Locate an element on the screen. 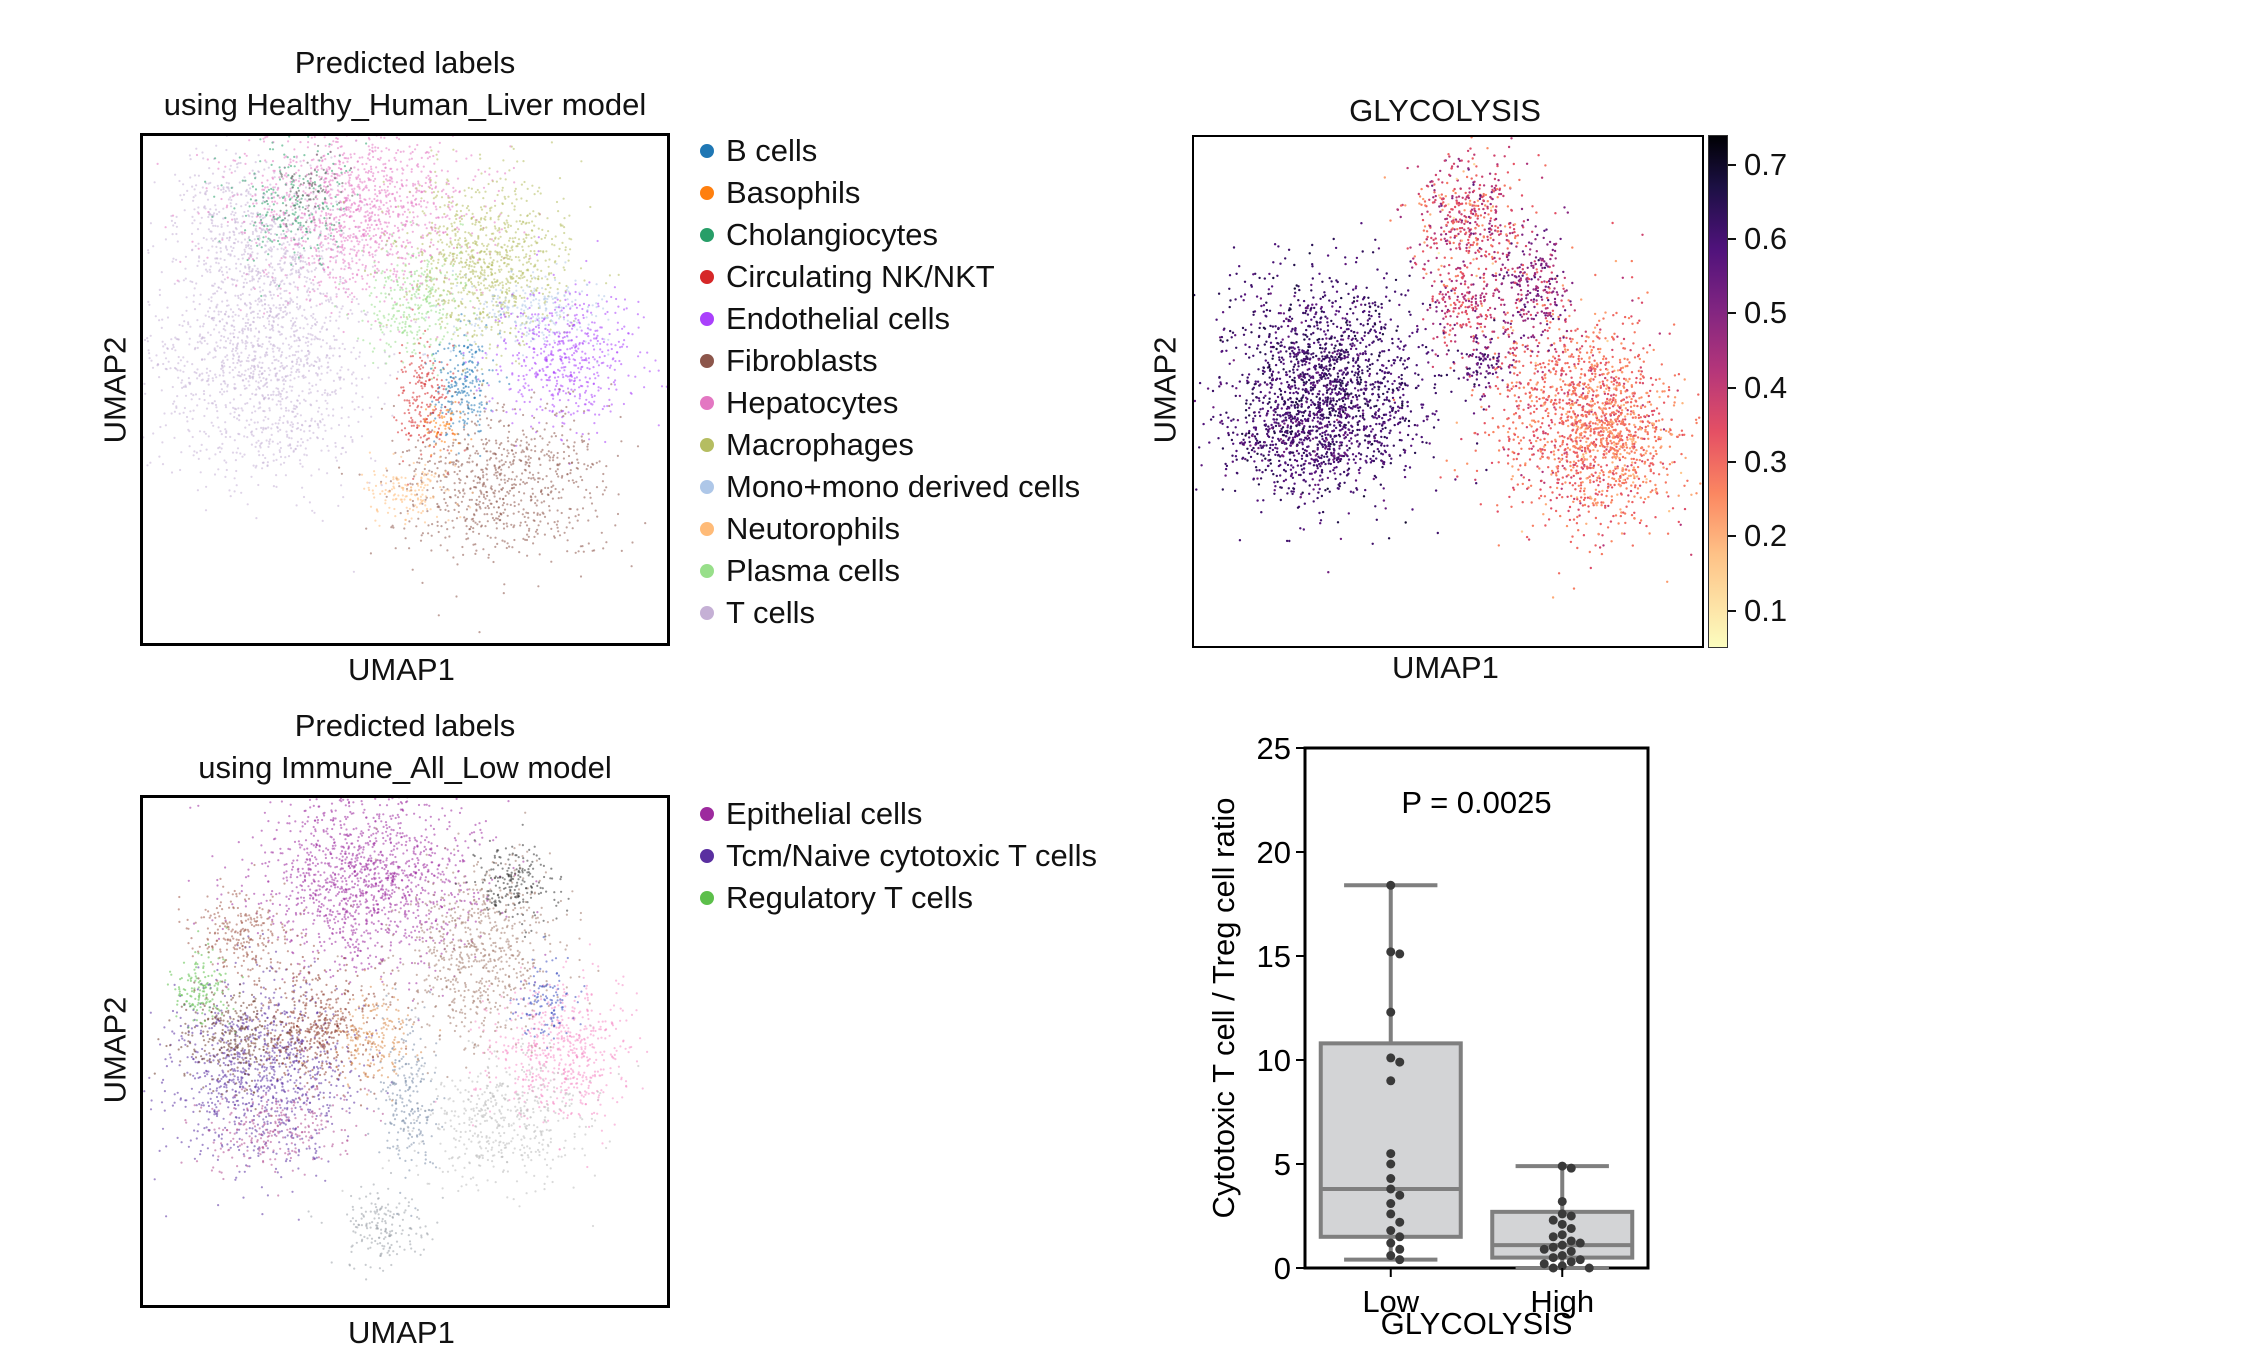 This screenshot has width=2243, height=1351. colorbar-tick-label: 0.4 is located at coordinates (1765, 388).